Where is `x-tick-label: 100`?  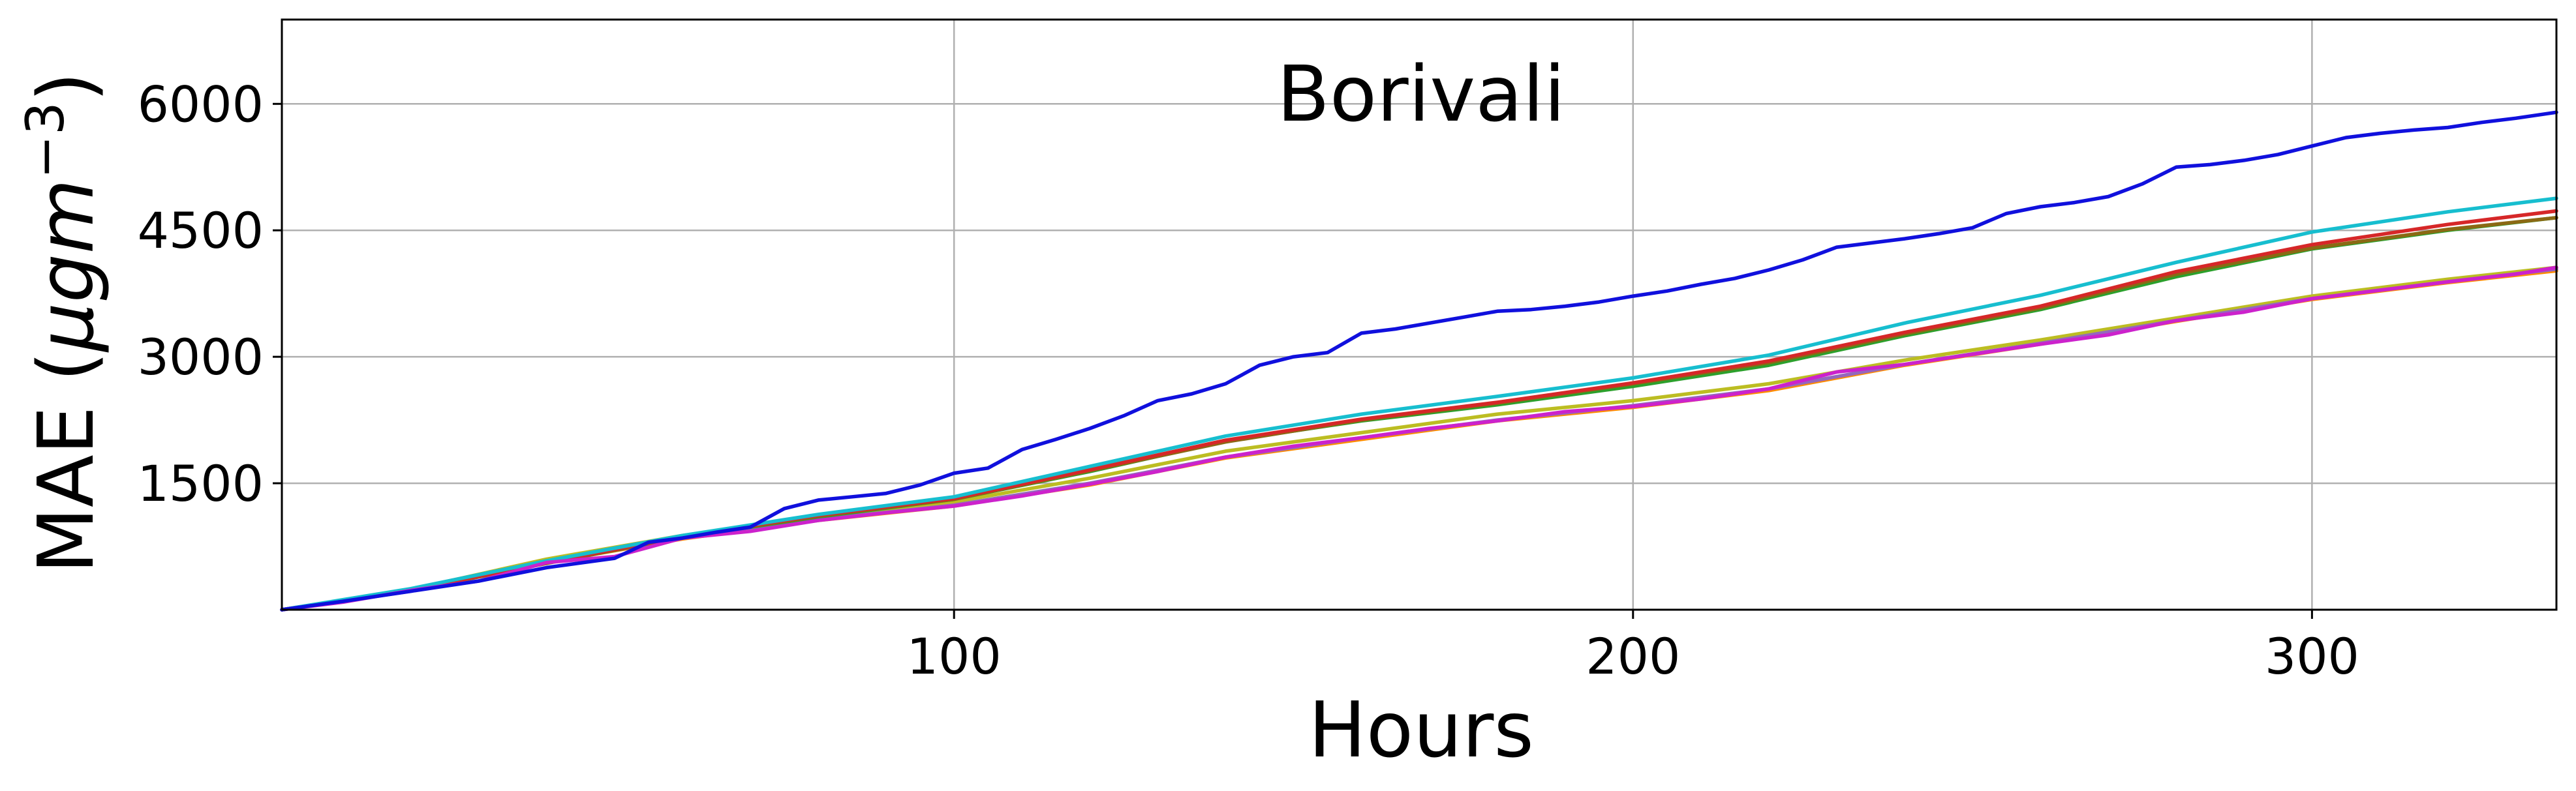 x-tick-label: 100 is located at coordinates (955, 656).